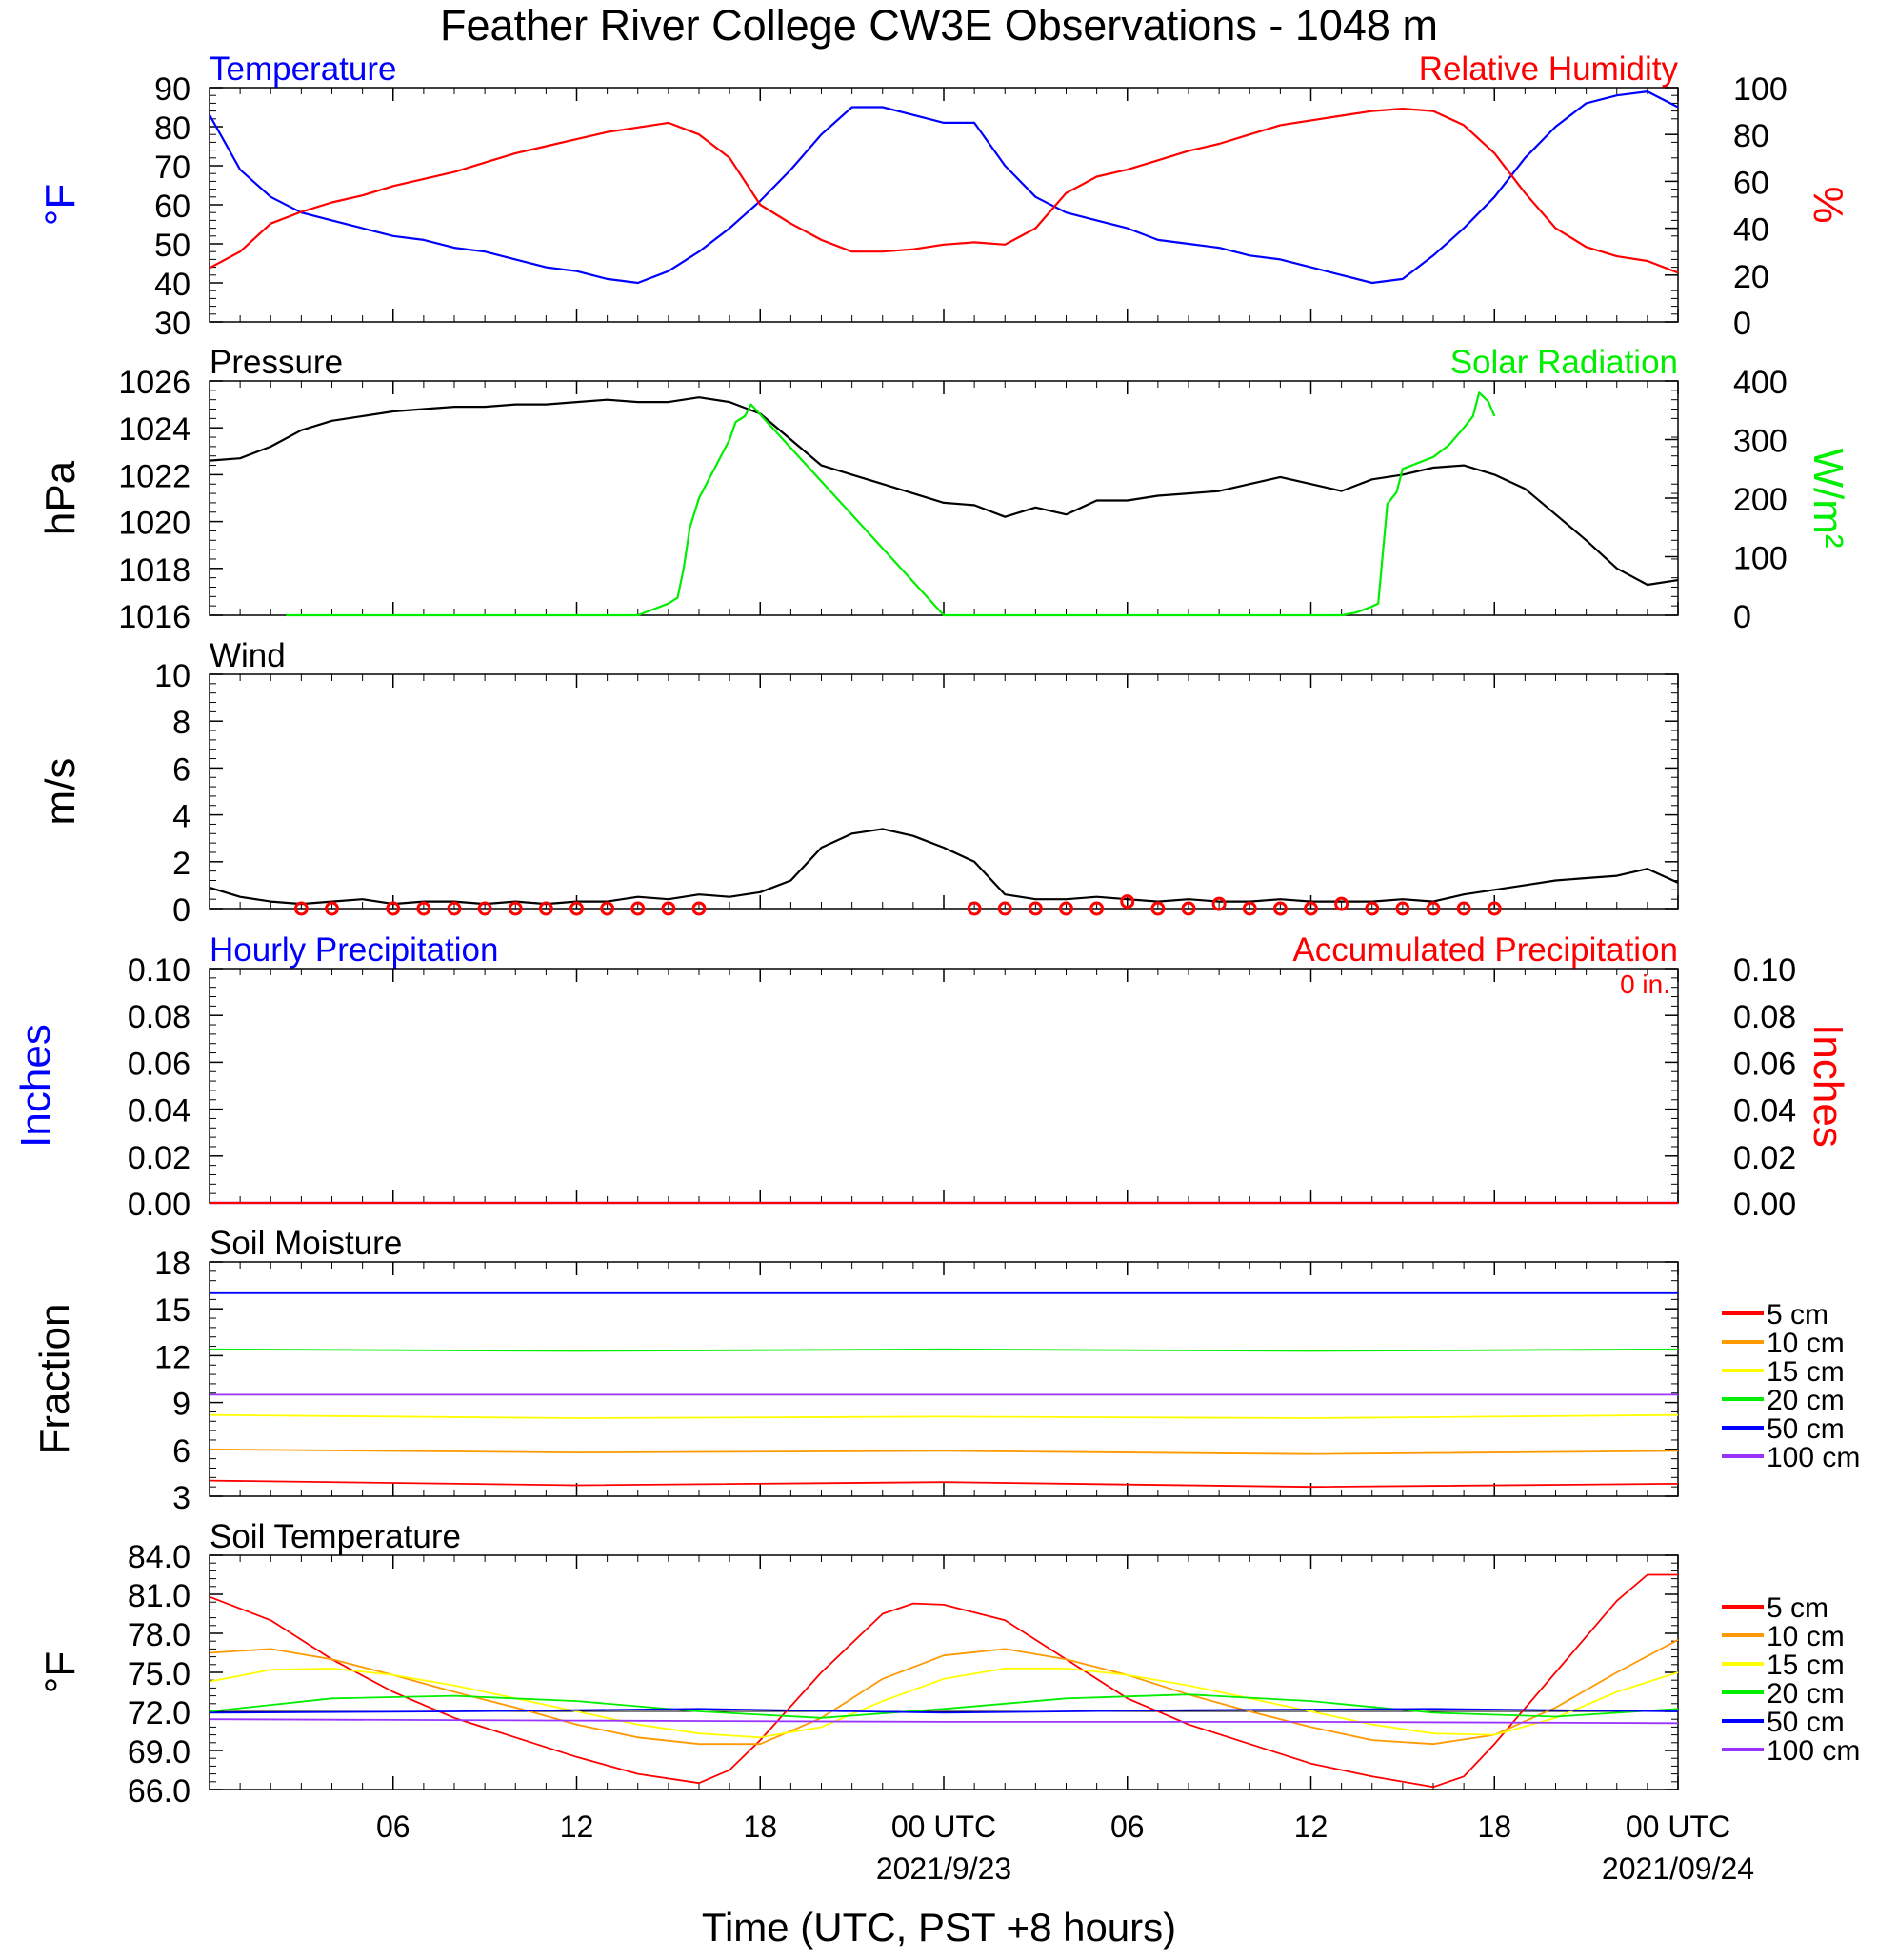 The height and width of the screenshot is (1960, 1878). I want to click on y-tick-label-left: 50, so click(172, 246).